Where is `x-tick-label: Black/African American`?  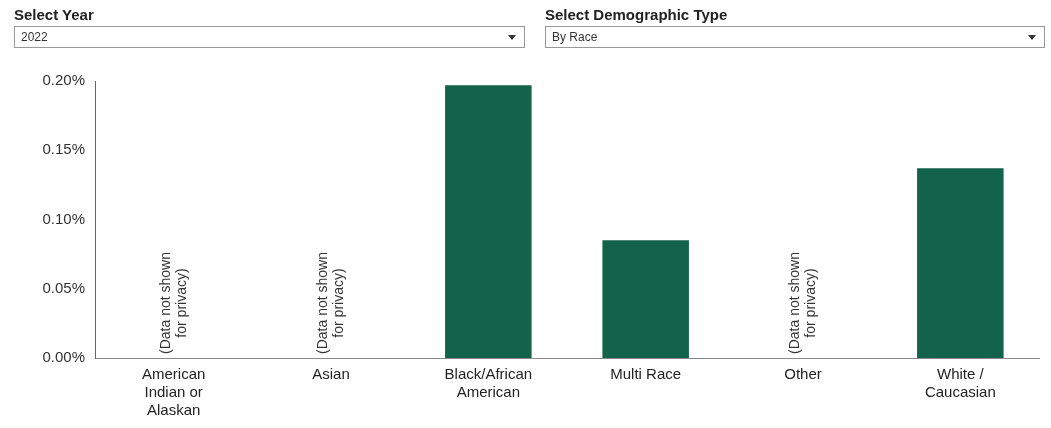
x-tick-label: Black/African American is located at coordinates (488, 383).